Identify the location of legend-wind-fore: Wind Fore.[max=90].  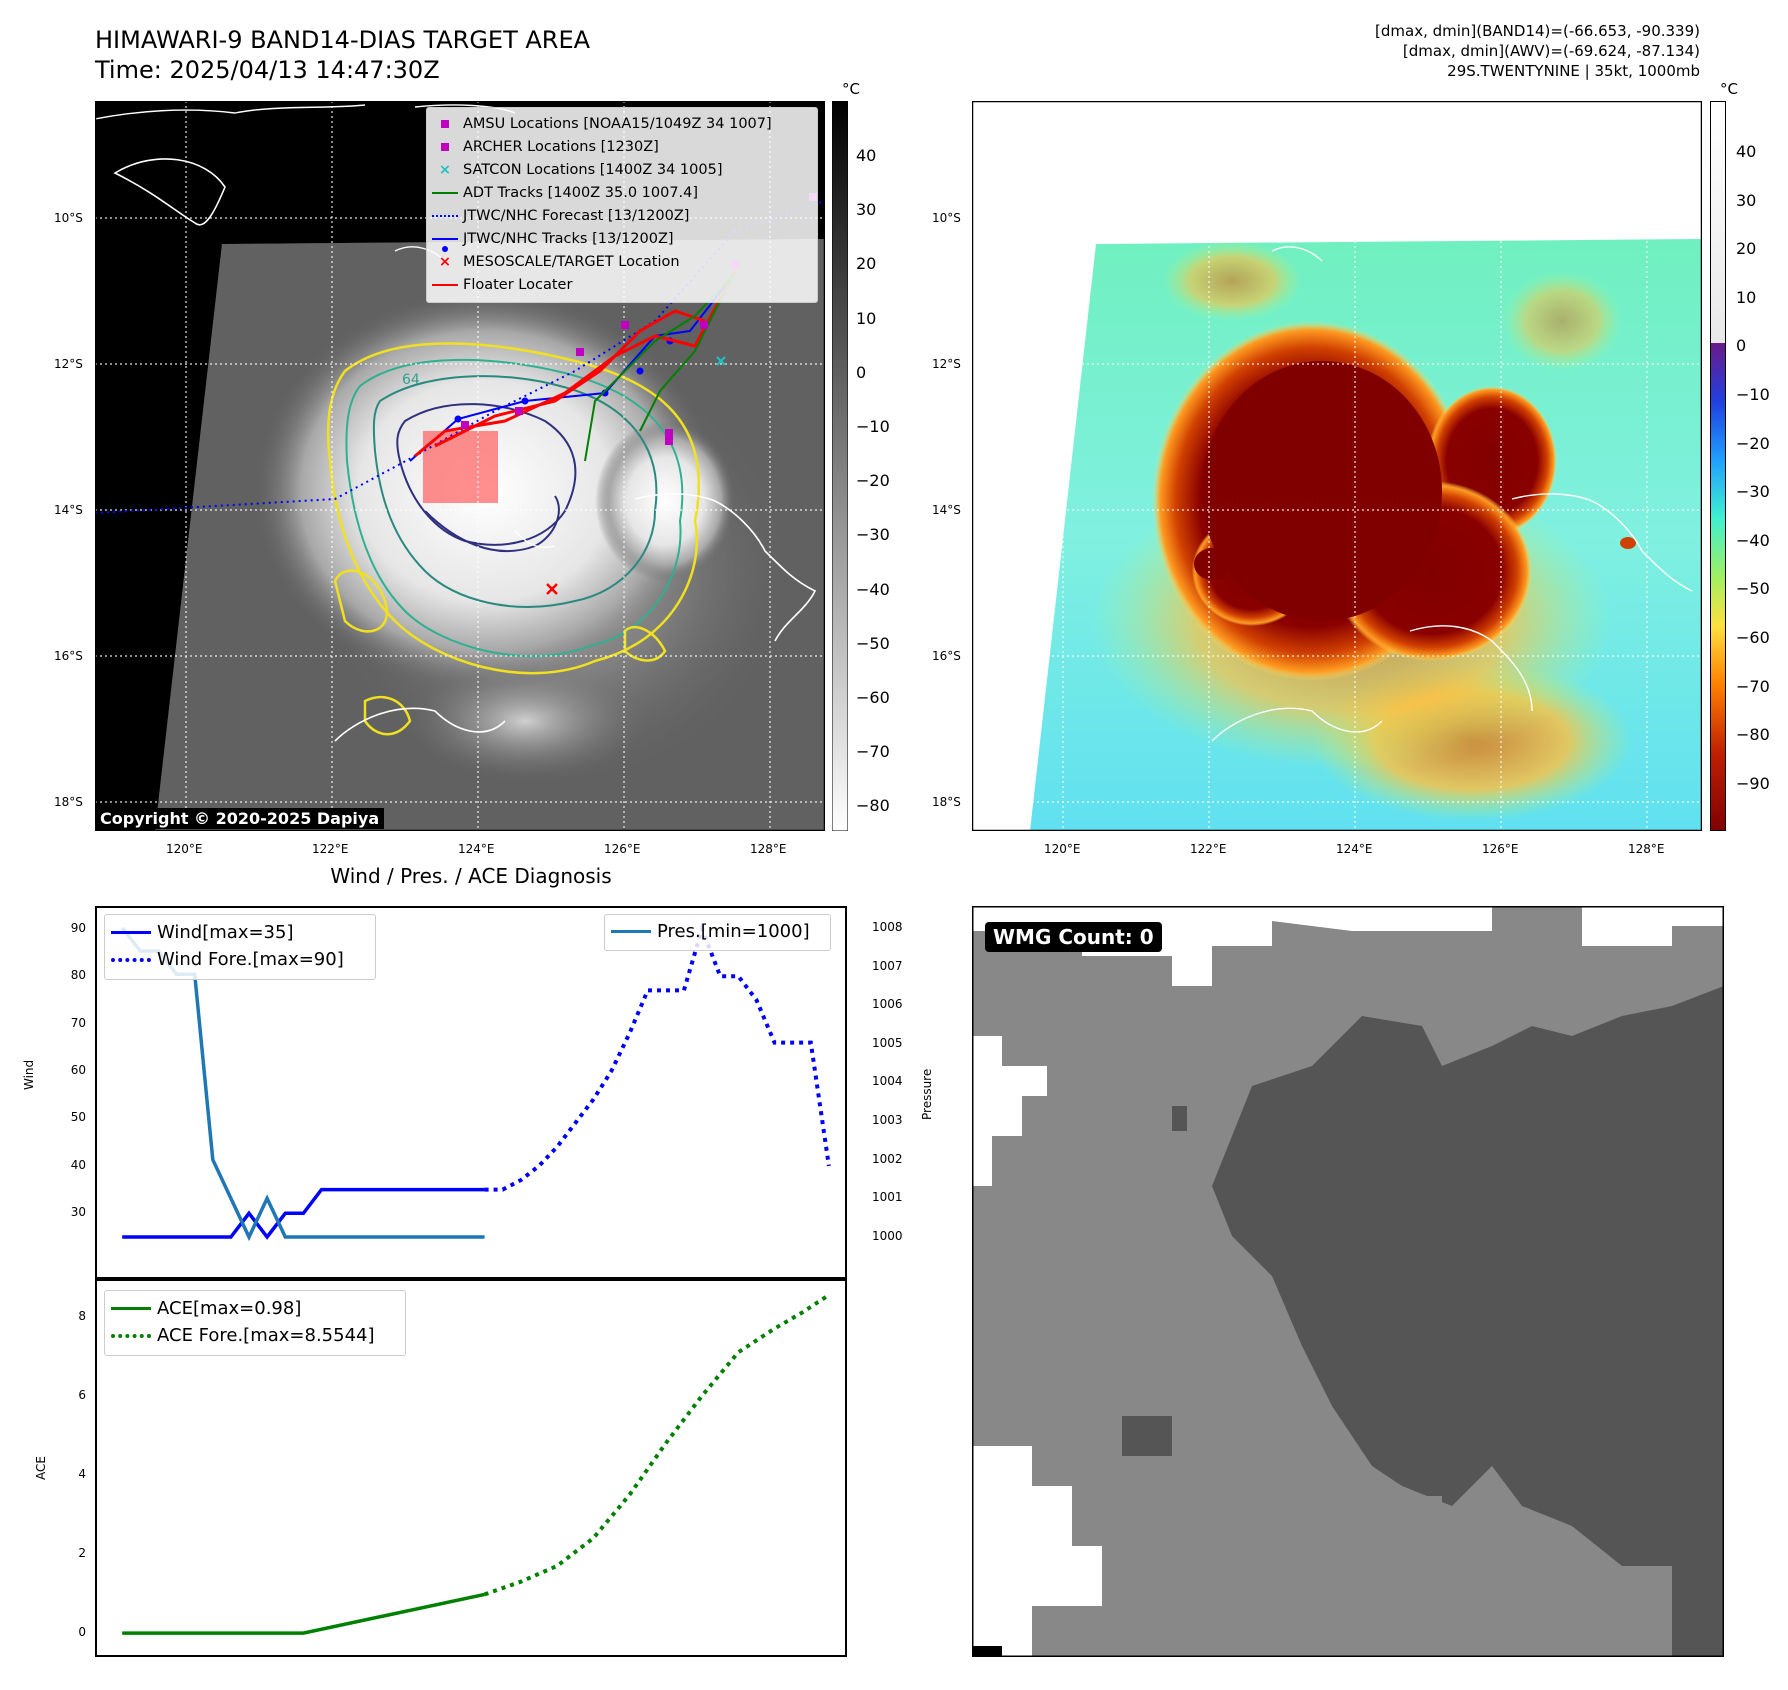
(240, 959).